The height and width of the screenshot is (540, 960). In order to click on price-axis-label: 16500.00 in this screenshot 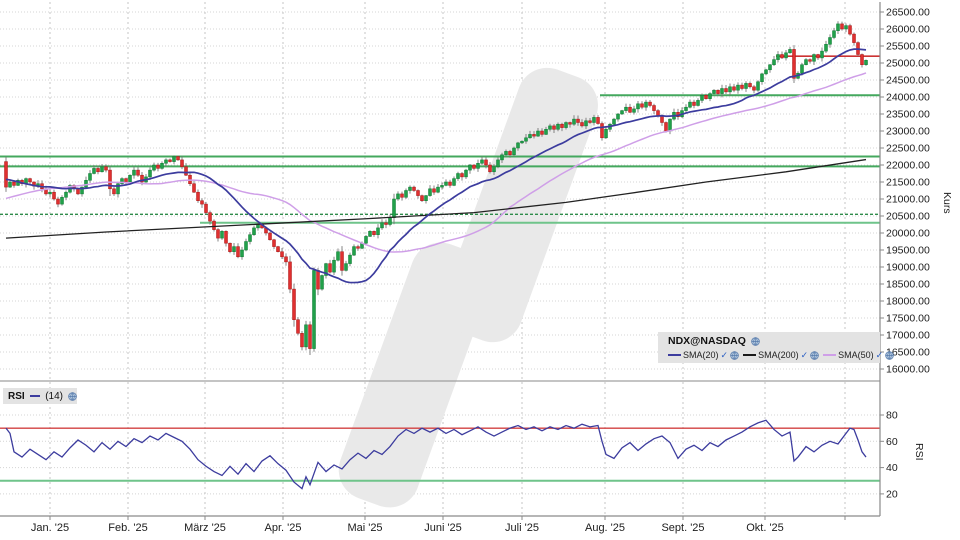, I will do `click(908, 353)`.